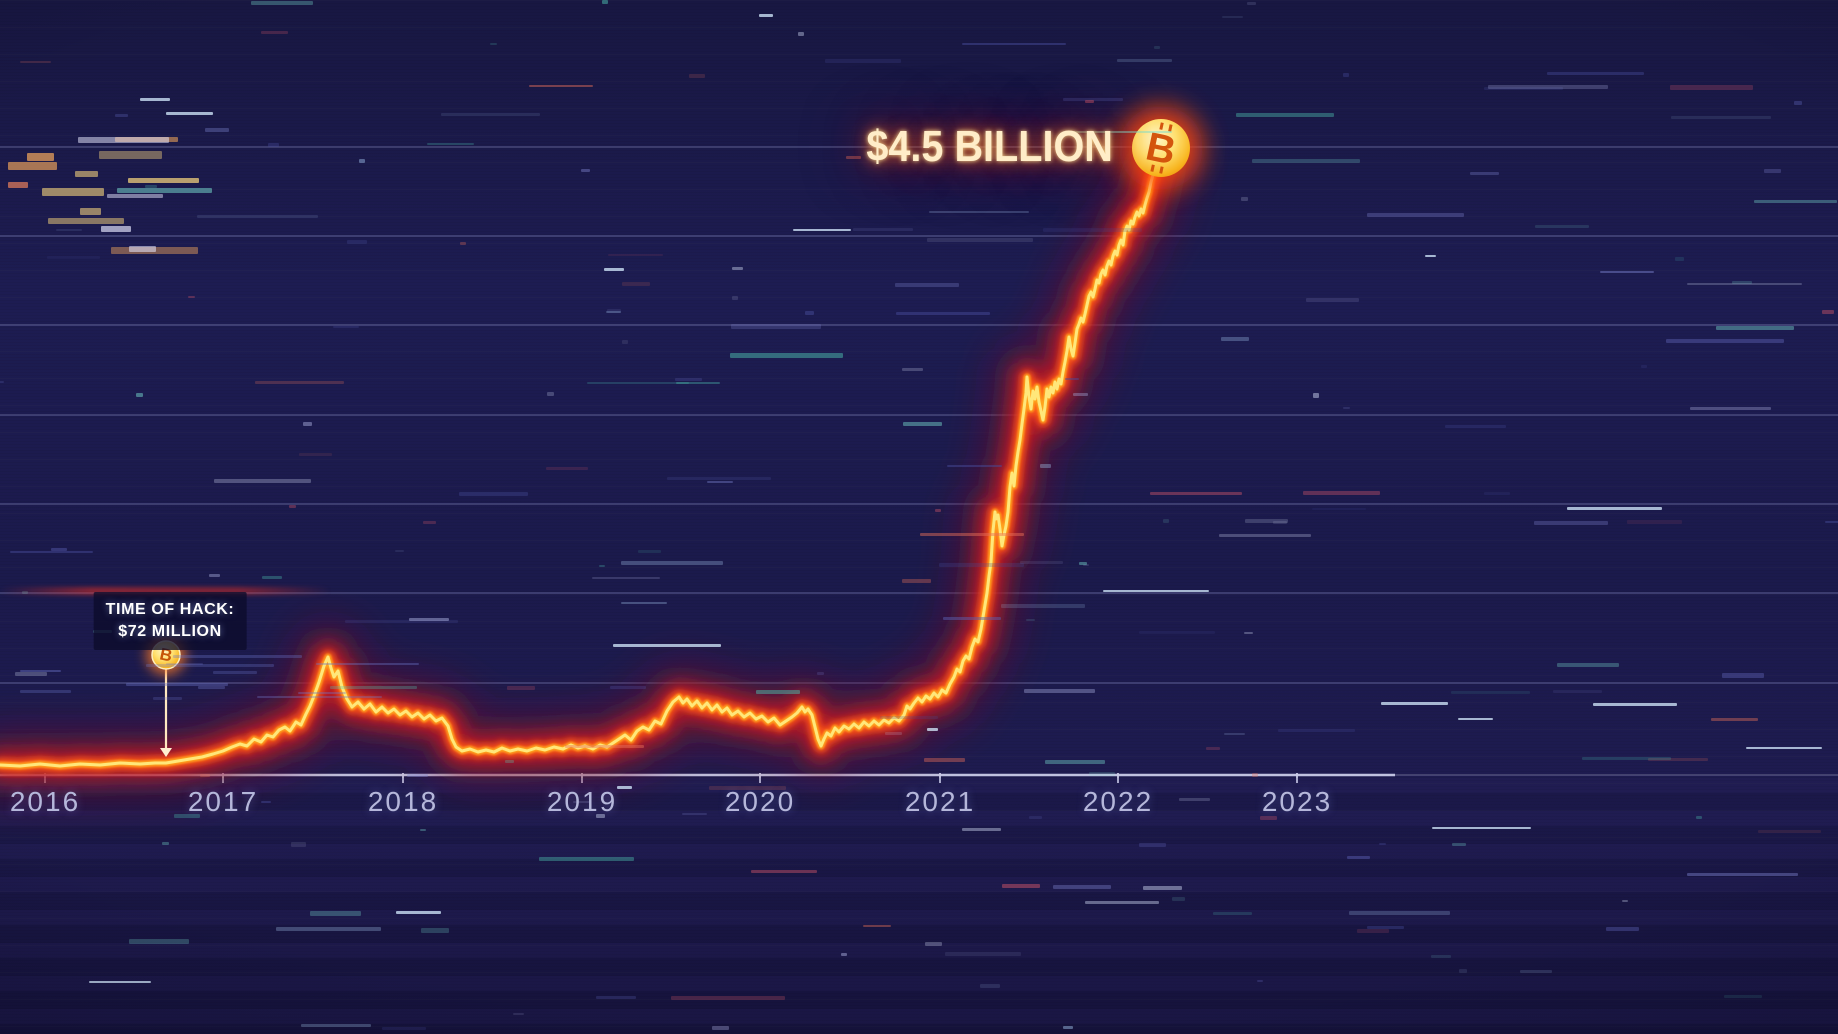  Describe the element at coordinates (166, 752) in the screenshot. I see `hack-pointer-arrow-icon` at that location.